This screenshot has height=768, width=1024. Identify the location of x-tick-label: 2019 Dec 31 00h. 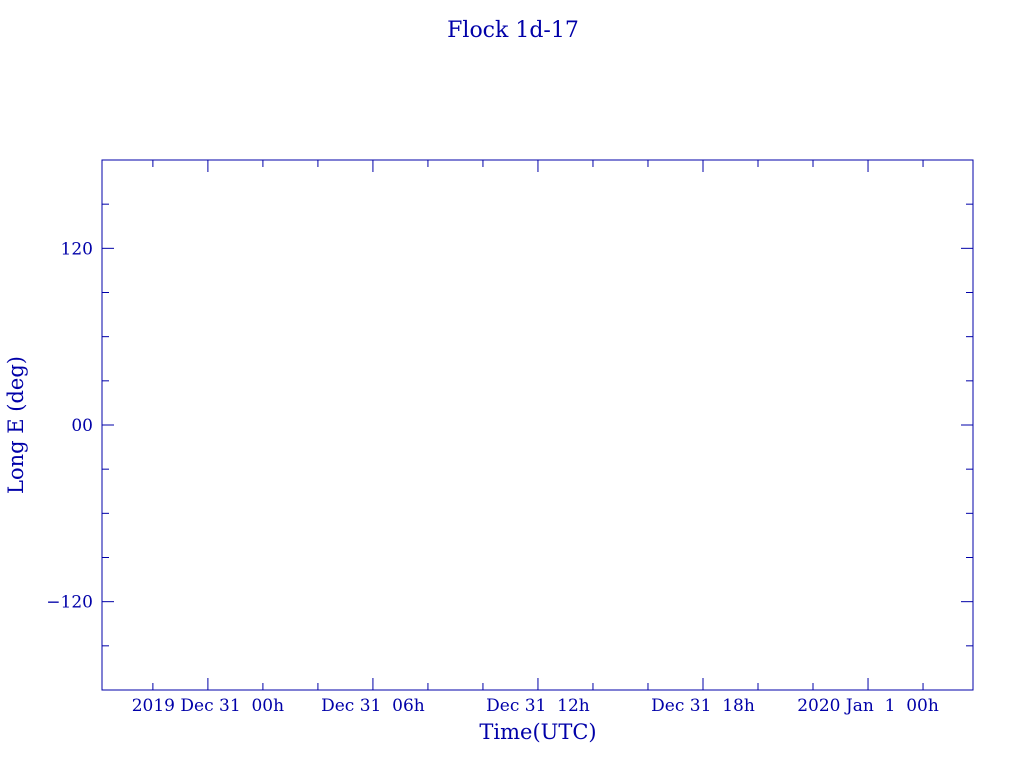
(208, 706).